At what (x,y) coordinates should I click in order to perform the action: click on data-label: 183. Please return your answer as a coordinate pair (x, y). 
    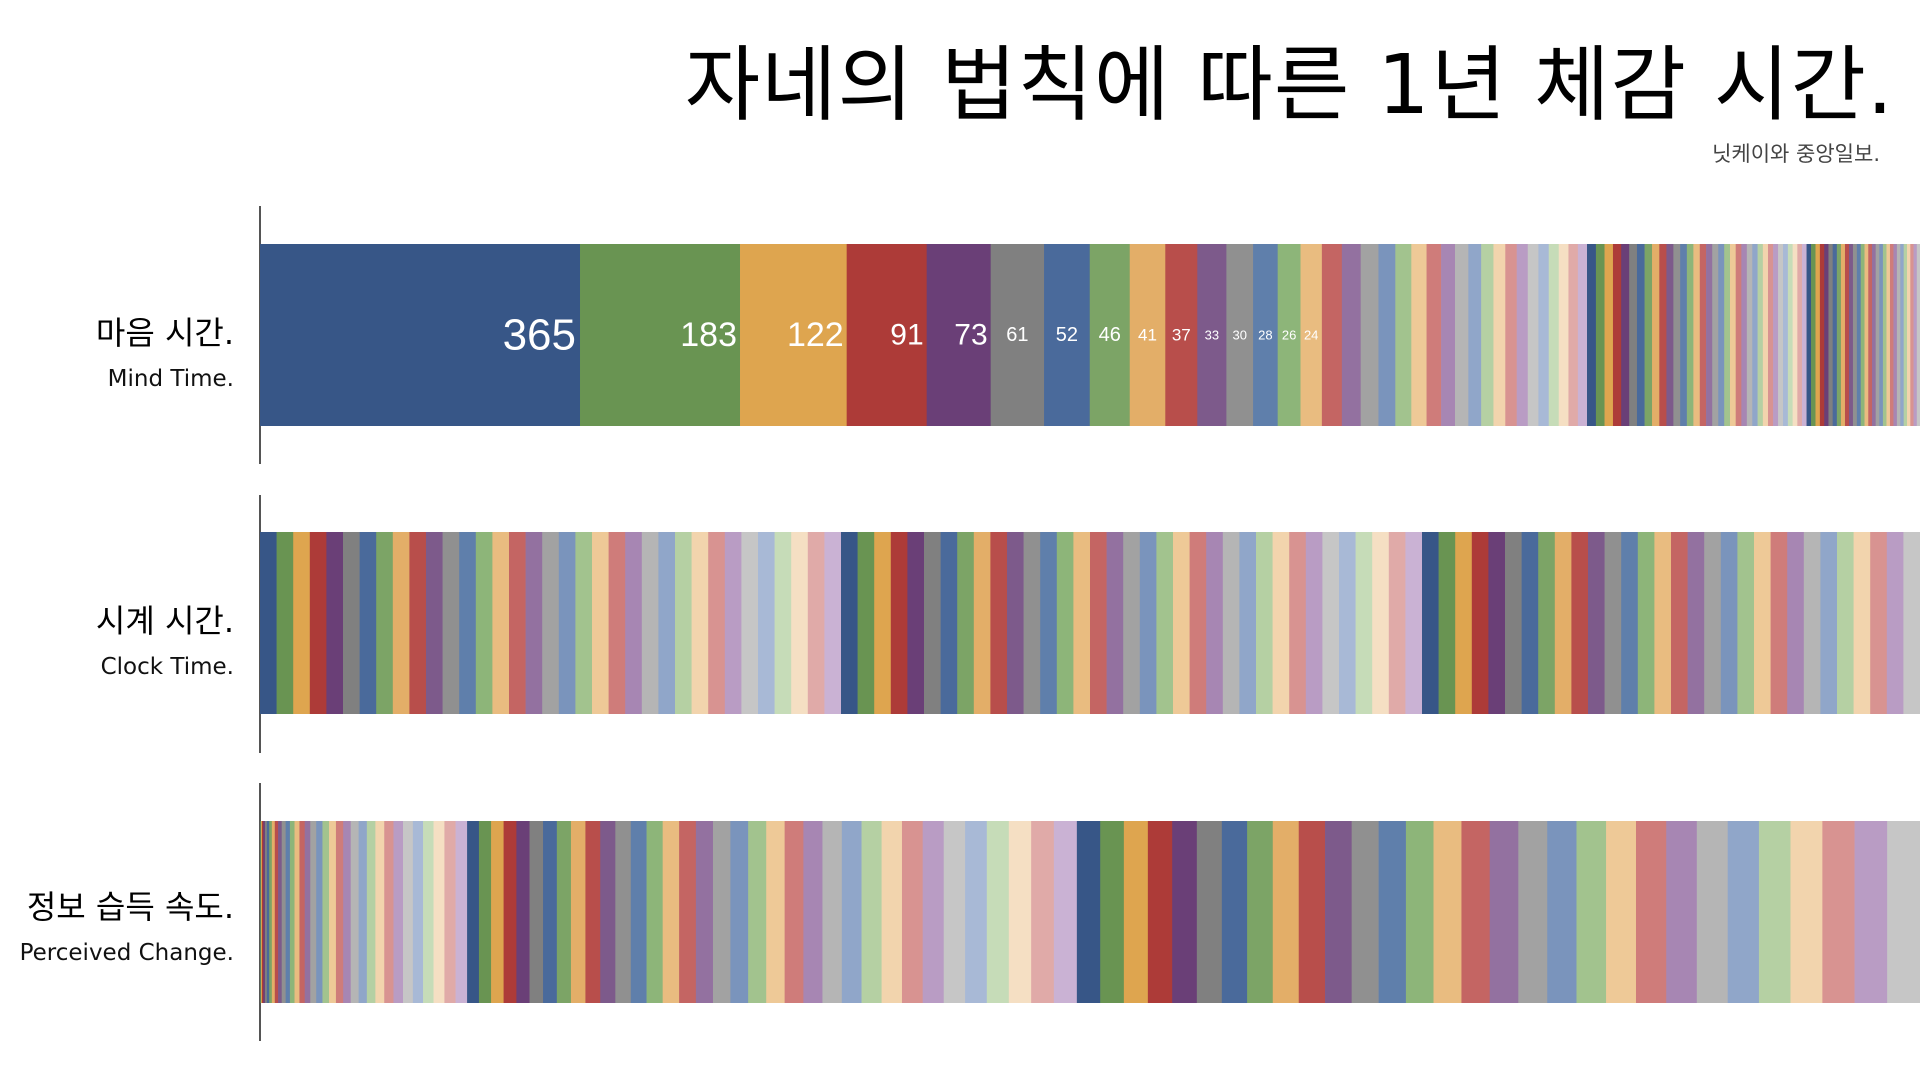
    Looking at the image, I should click on (708, 335).